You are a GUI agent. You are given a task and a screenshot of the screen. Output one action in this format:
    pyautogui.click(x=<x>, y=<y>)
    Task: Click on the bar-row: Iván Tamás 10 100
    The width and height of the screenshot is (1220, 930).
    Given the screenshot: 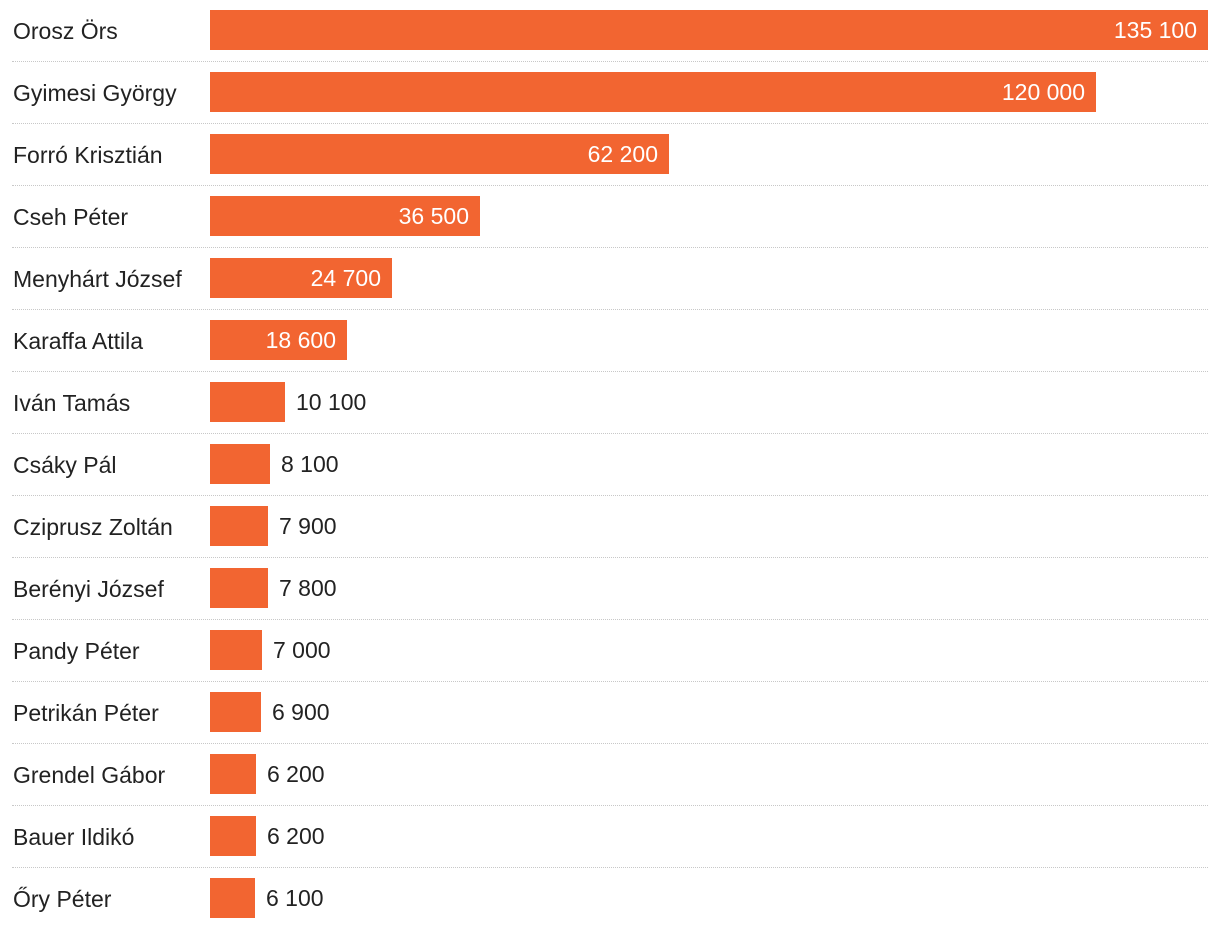 What is the action you would take?
    pyautogui.click(x=610, y=403)
    